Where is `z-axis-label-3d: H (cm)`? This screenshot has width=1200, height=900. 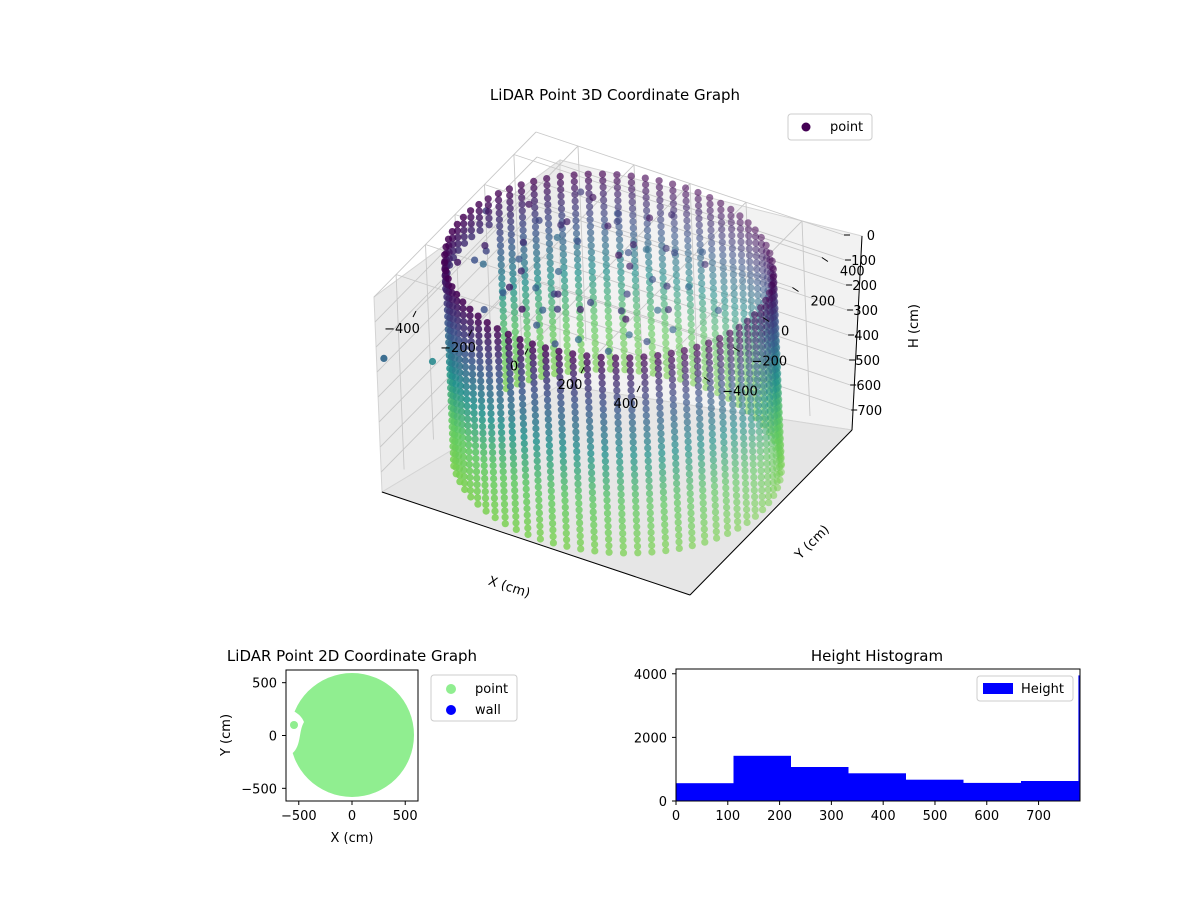
z-axis-label-3d: H (cm) is located at coordinates (914, 326).